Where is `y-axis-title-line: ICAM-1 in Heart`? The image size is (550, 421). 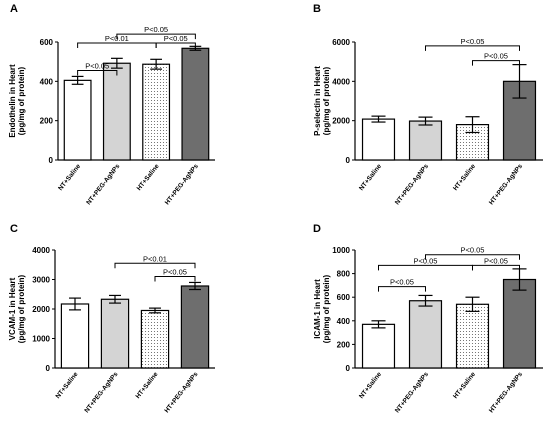
y-axis-title-line: ICAM-1 in Heart is located at coordinates (317, 309).